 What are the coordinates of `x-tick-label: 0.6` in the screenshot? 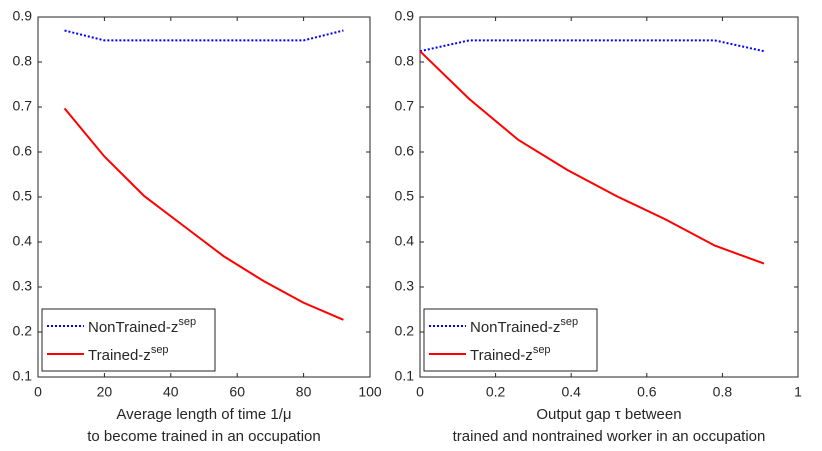 It's located at (647, 392).